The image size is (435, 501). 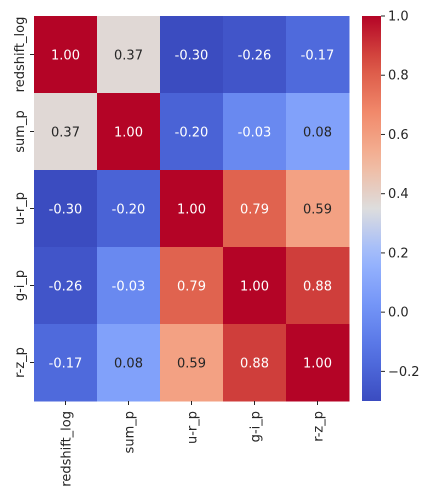 What do you see at coordinates (398, 17) in the screenshot?
I see `colorbar-tick-label: 1.0` at bounding box center [398, 17].